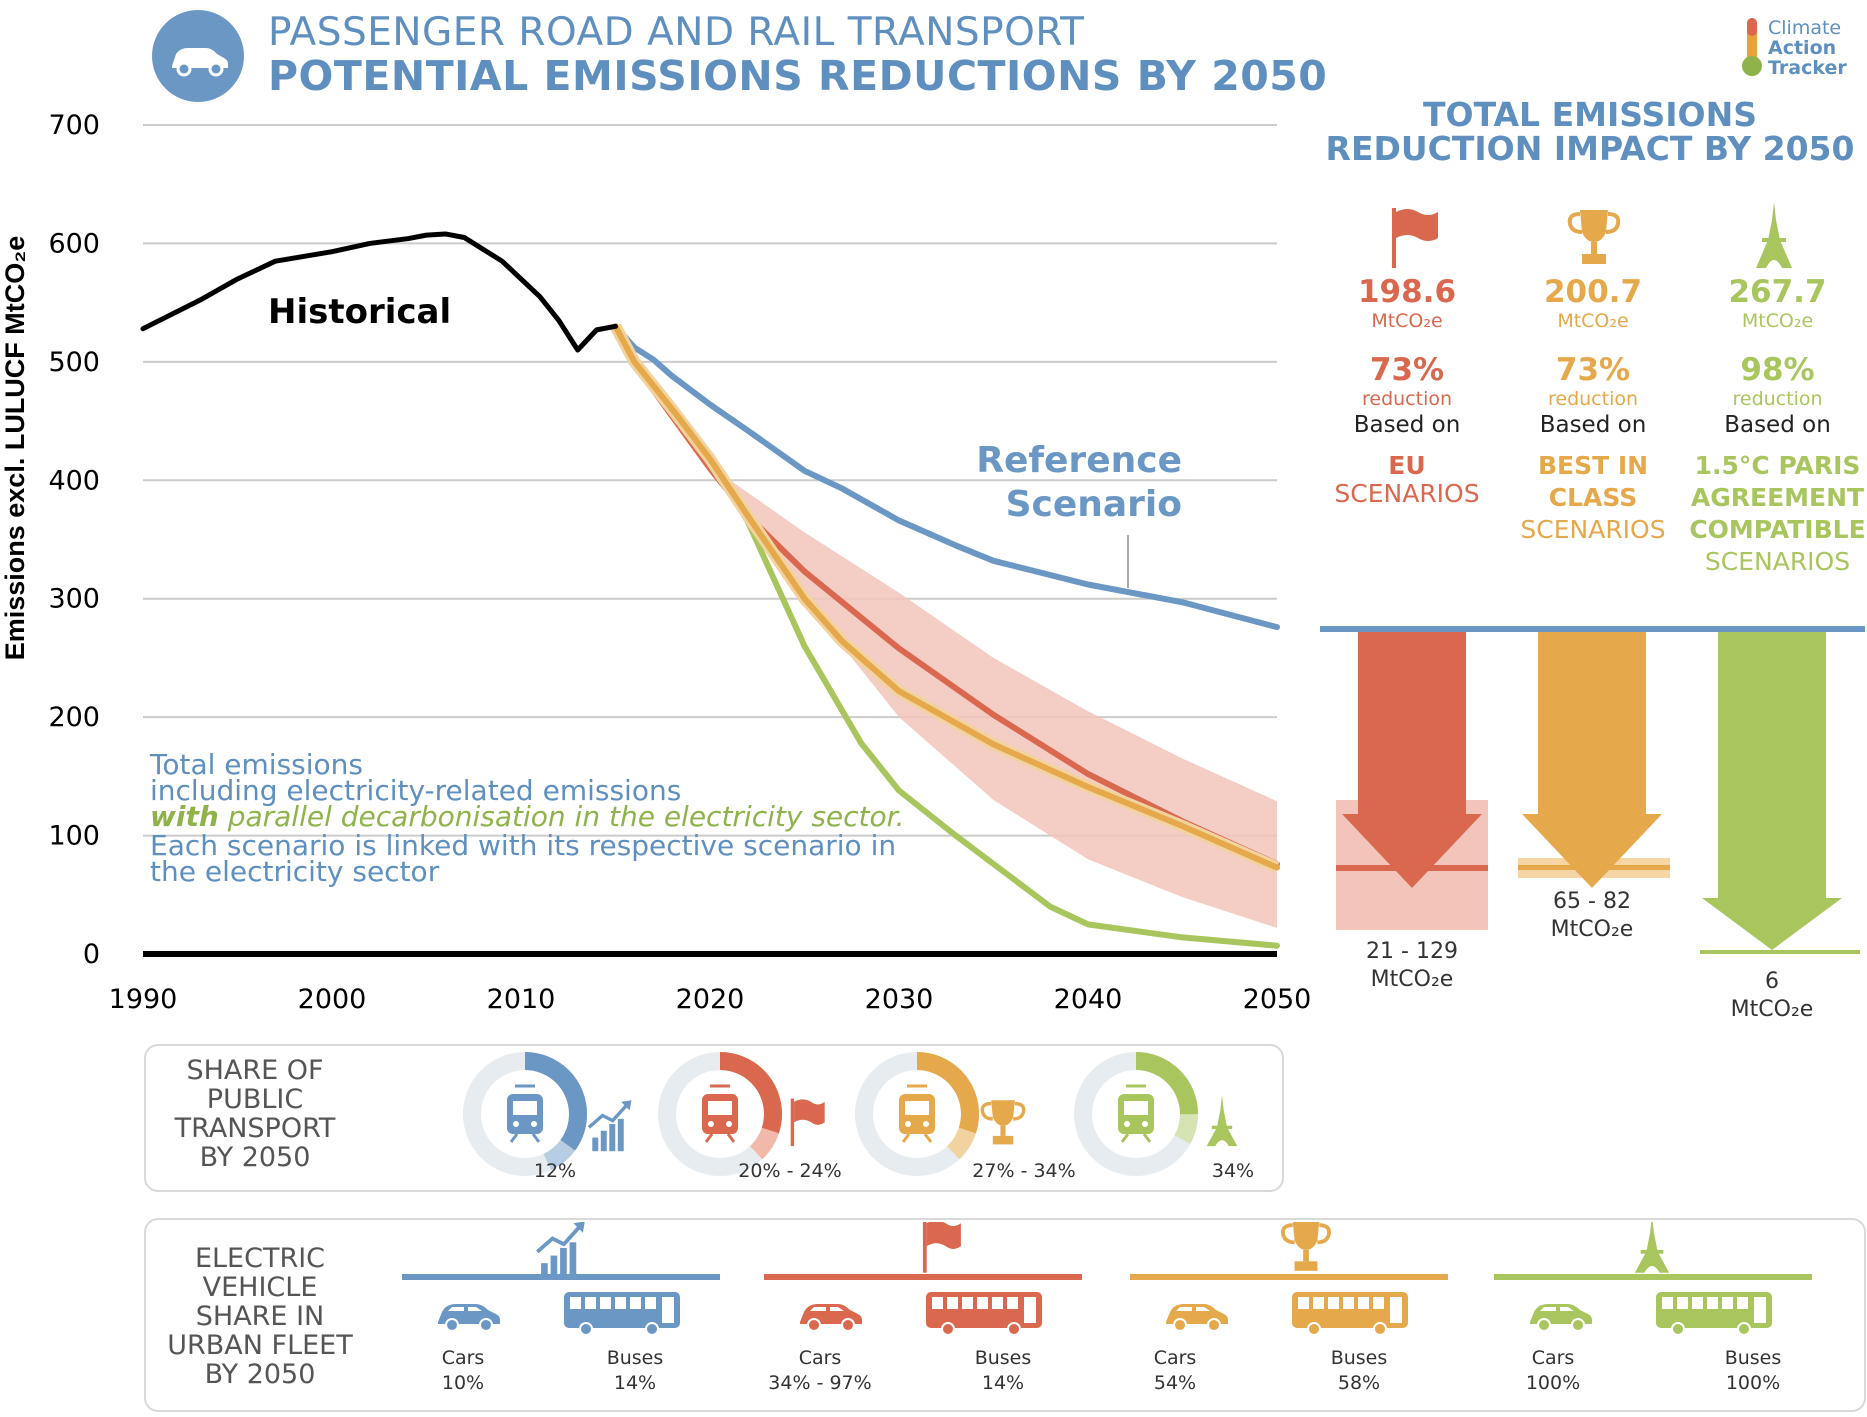 This screenshot has height=1417, width=1867. What do you see at coordinates (1802, 48) in the screenshot?
I see `logo-line2: Action` at bounding box center [1802, 48].